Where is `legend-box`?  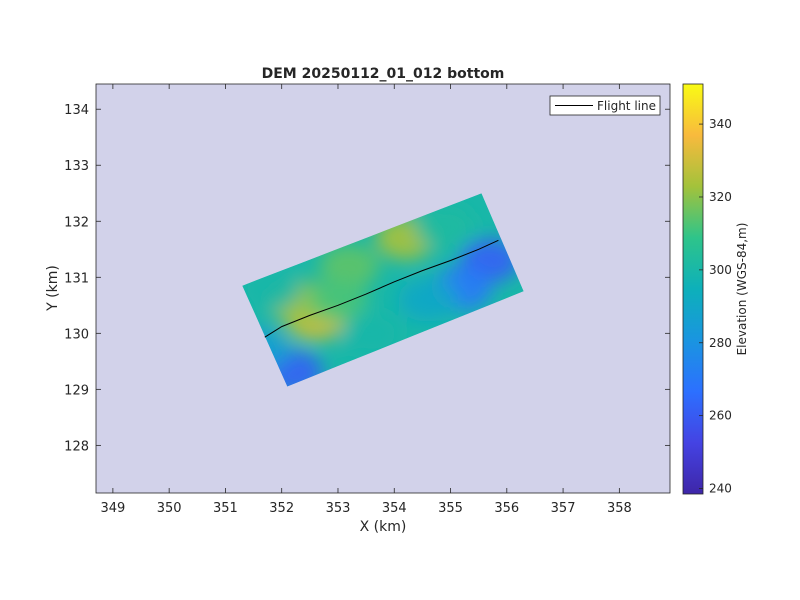 legend-box is located at coordinates (605, 105).